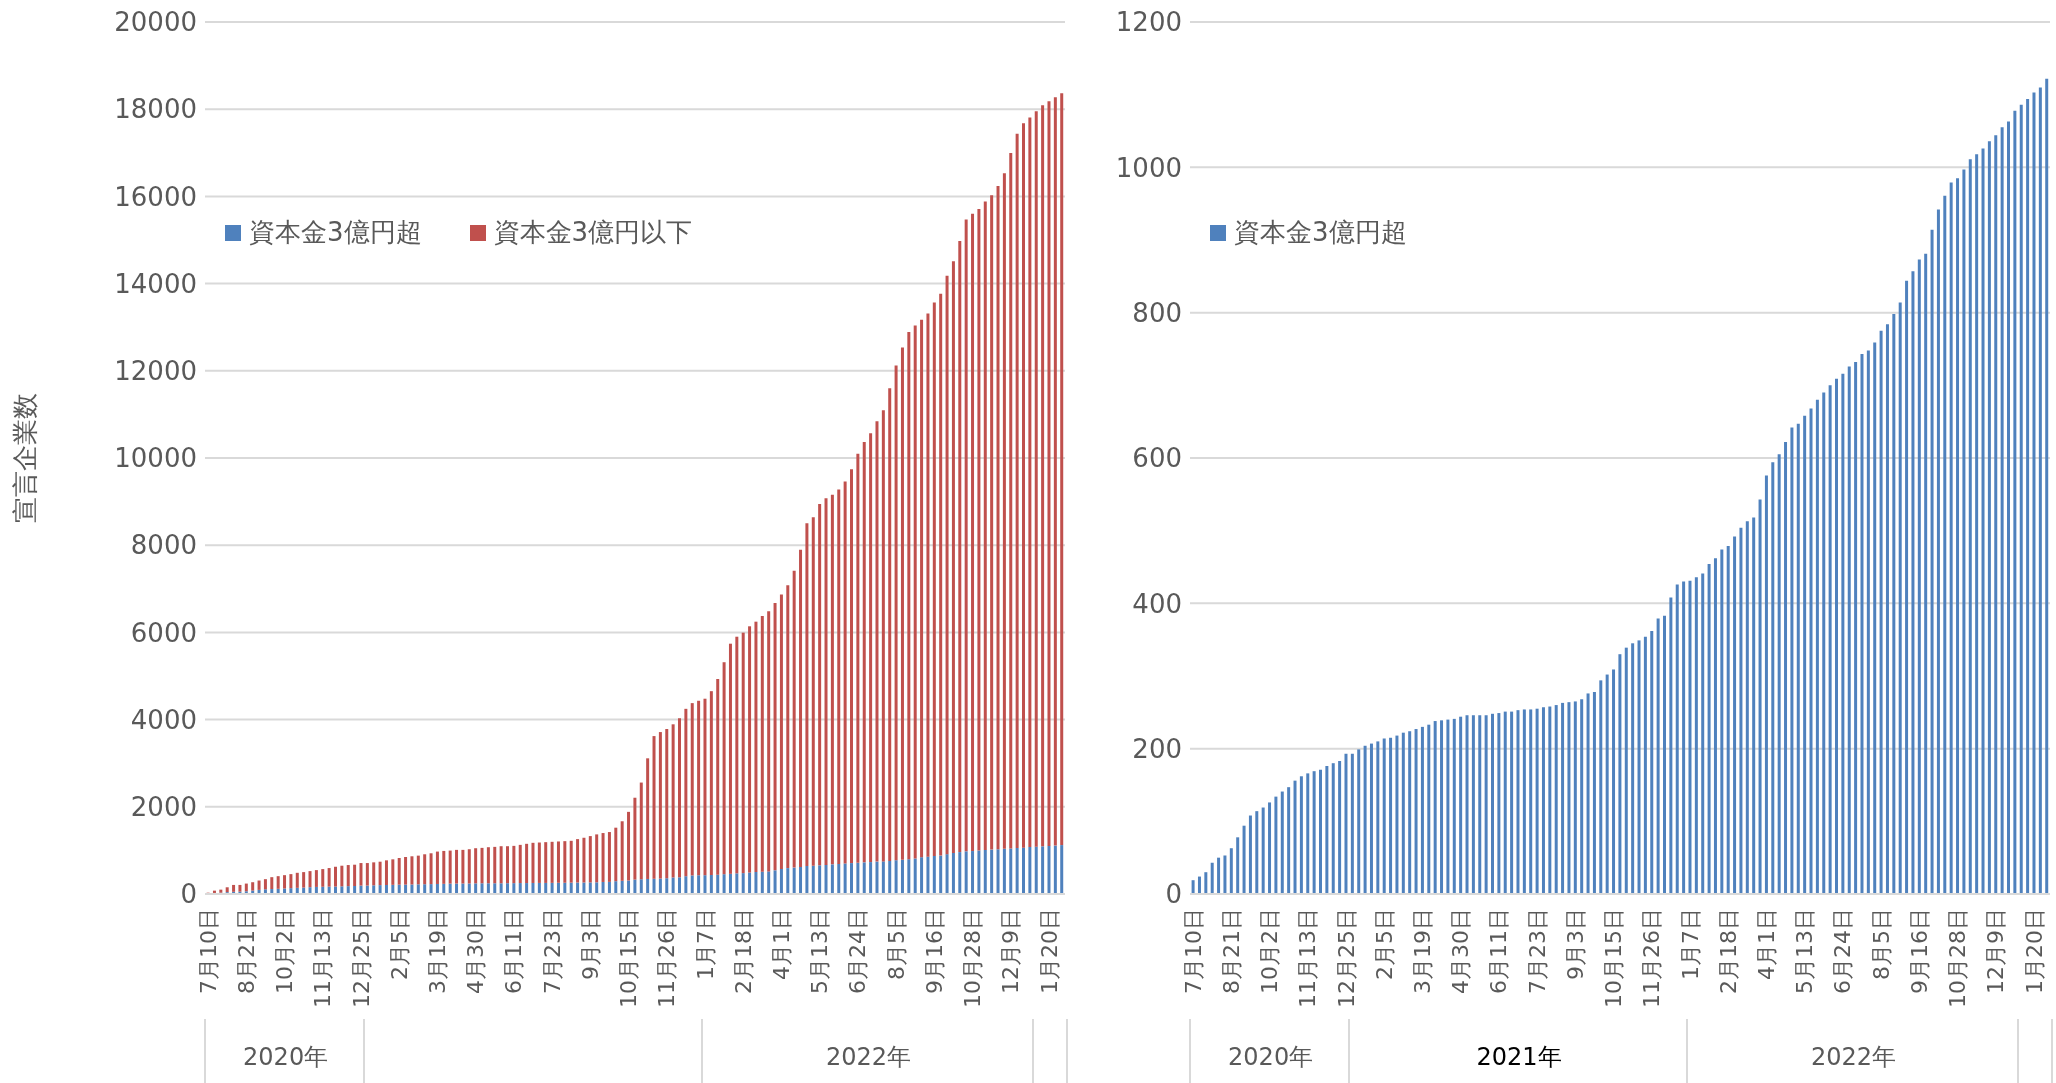 The height and width of the screenshot is (1083, 2056). What do you see at coordinates (155, 458) in the screenshot?
I see `y-tick-label: 10000` at bounding box center [155, 458].